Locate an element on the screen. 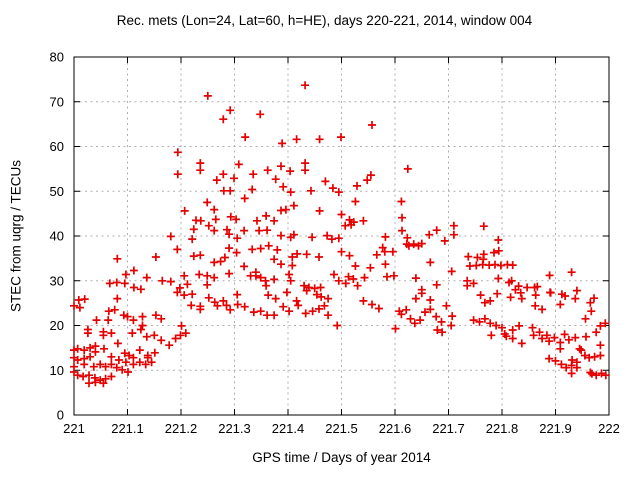 The width and height of the screenshot is (640, 480). y-tick-label: 0 is located at coordinates (60, 415).